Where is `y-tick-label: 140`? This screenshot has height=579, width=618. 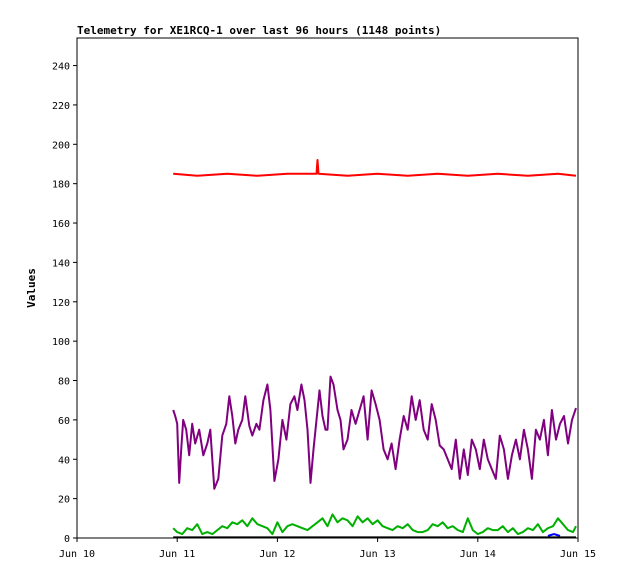
y-tick-label: 140 is located at coordinates (61, 263).